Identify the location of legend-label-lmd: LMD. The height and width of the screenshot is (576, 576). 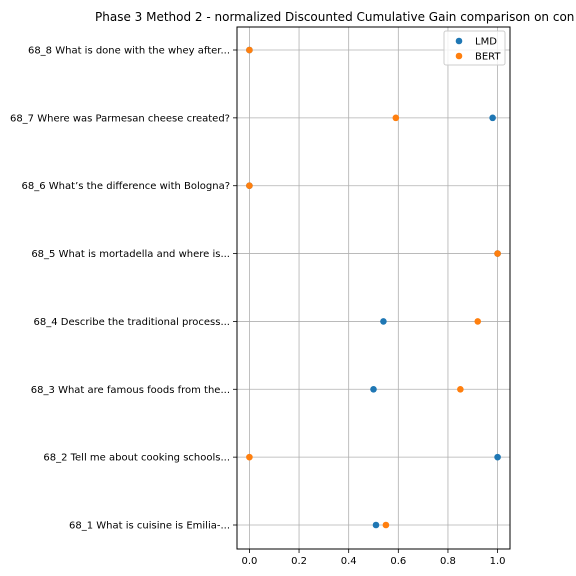
(486, 42).